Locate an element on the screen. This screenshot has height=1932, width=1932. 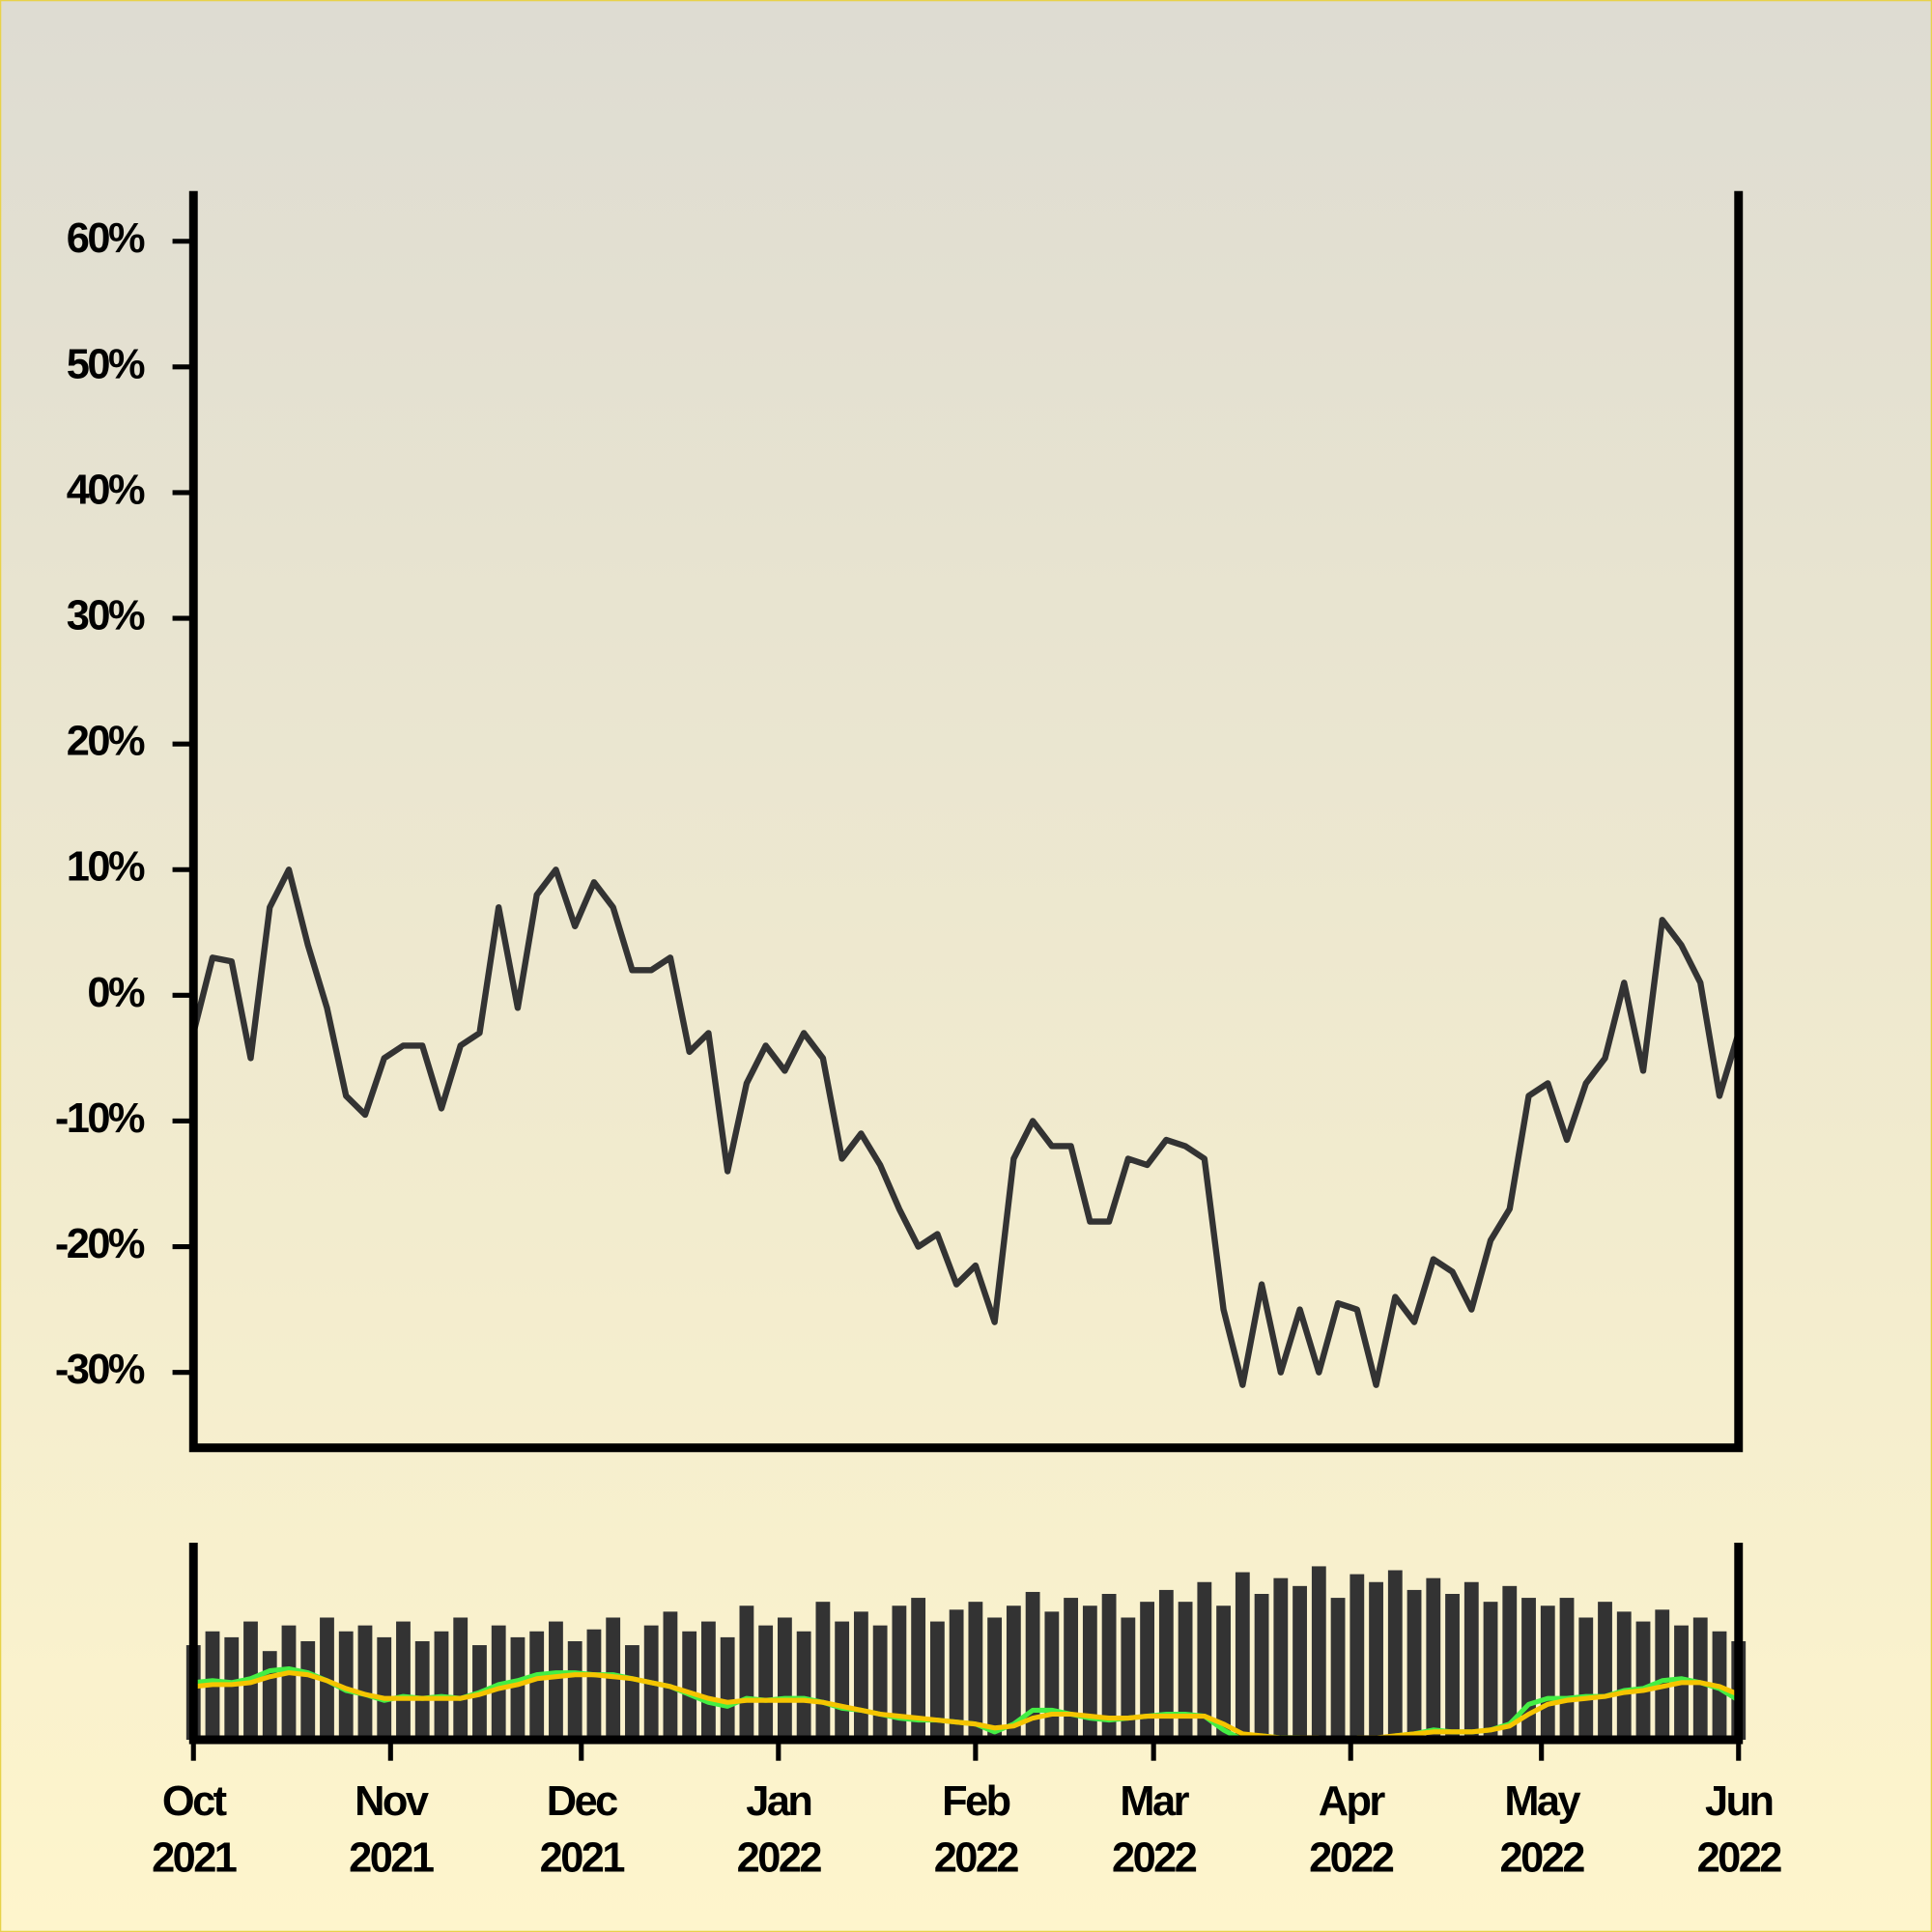
x-tick-month: Oct is located at coordinates (194, 1801).